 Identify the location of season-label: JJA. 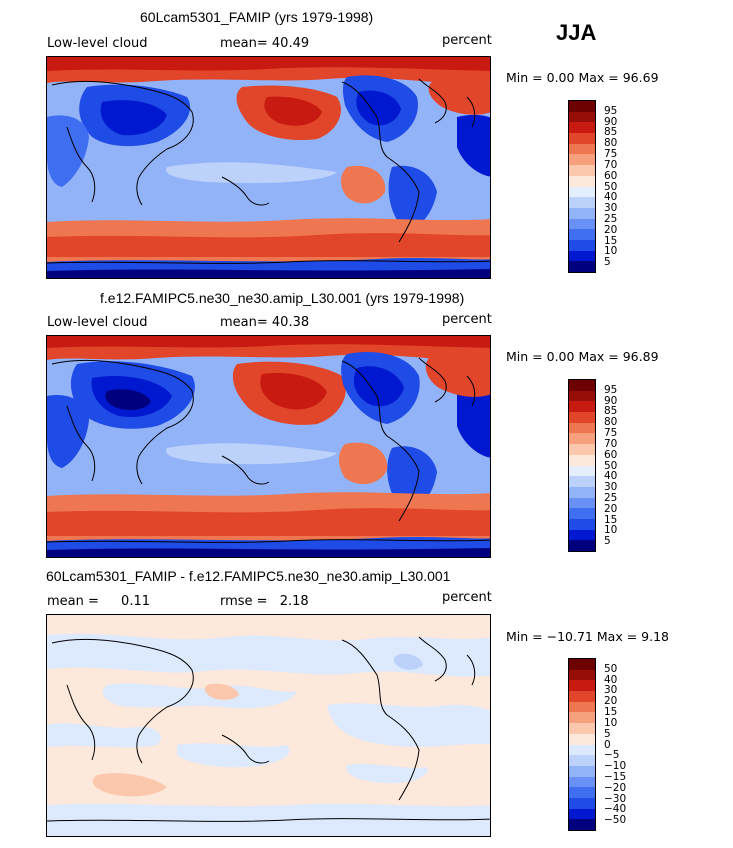
(576, 32).